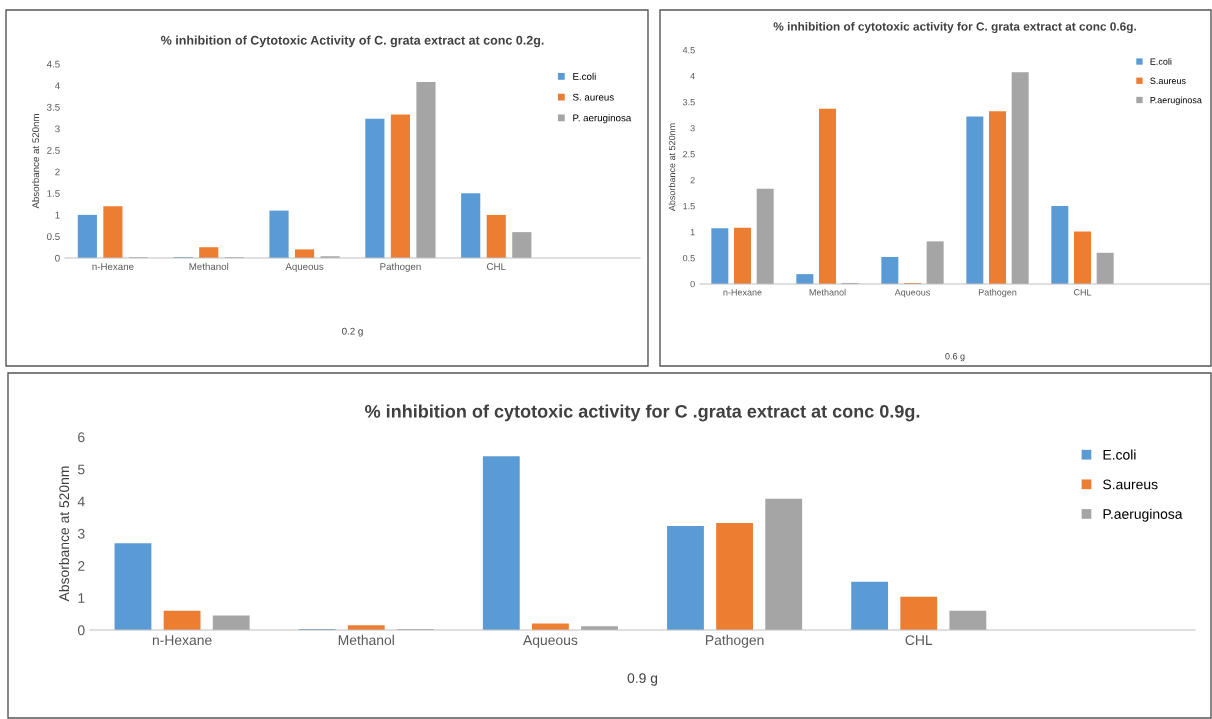  I want to click on chart-title: % inhibition of Cytotoxic Activity of C. grata extract at conc 0.2g., so click(352, 41).